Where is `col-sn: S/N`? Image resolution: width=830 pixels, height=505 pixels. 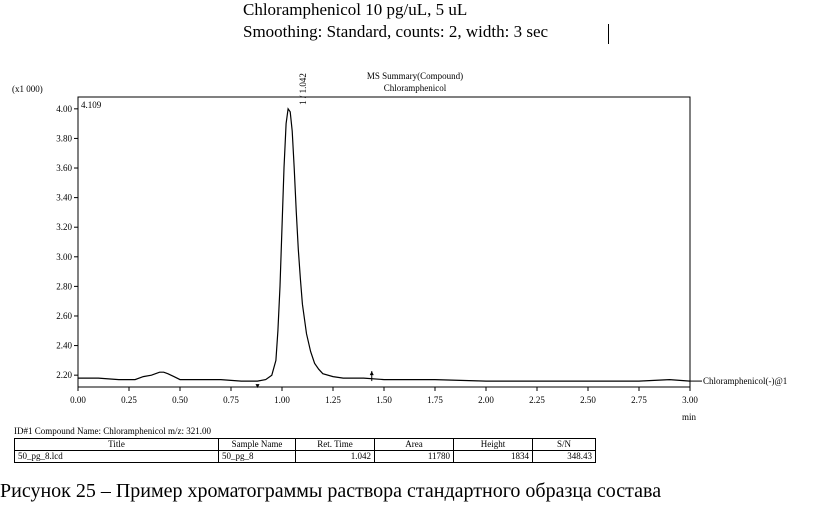
col-sn: S/N is located at coordinates (564, 444).